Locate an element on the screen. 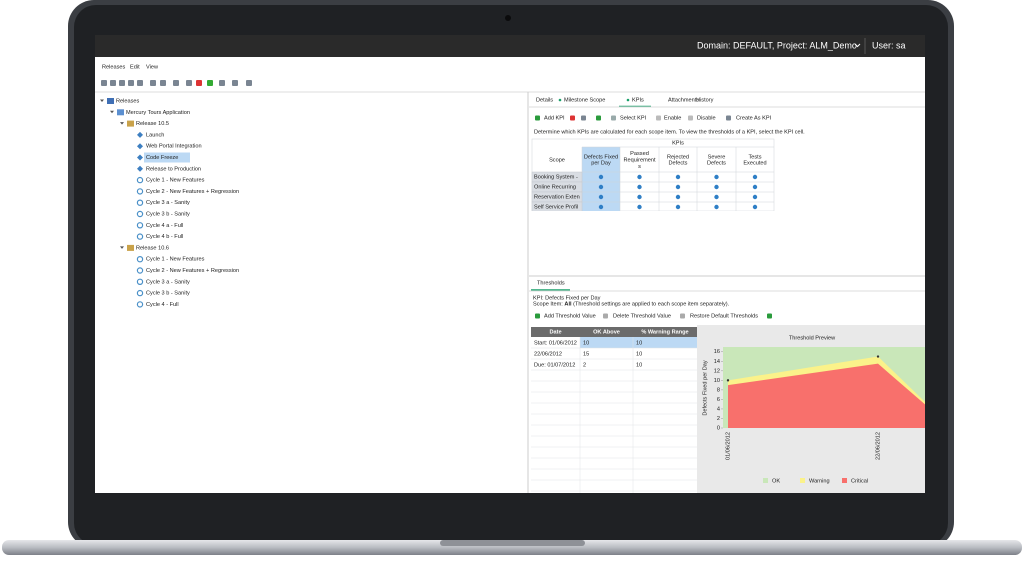 This screenshot has height=572, width=1024. toolbar-button: Add KPI is located at coordinates (554, 118).